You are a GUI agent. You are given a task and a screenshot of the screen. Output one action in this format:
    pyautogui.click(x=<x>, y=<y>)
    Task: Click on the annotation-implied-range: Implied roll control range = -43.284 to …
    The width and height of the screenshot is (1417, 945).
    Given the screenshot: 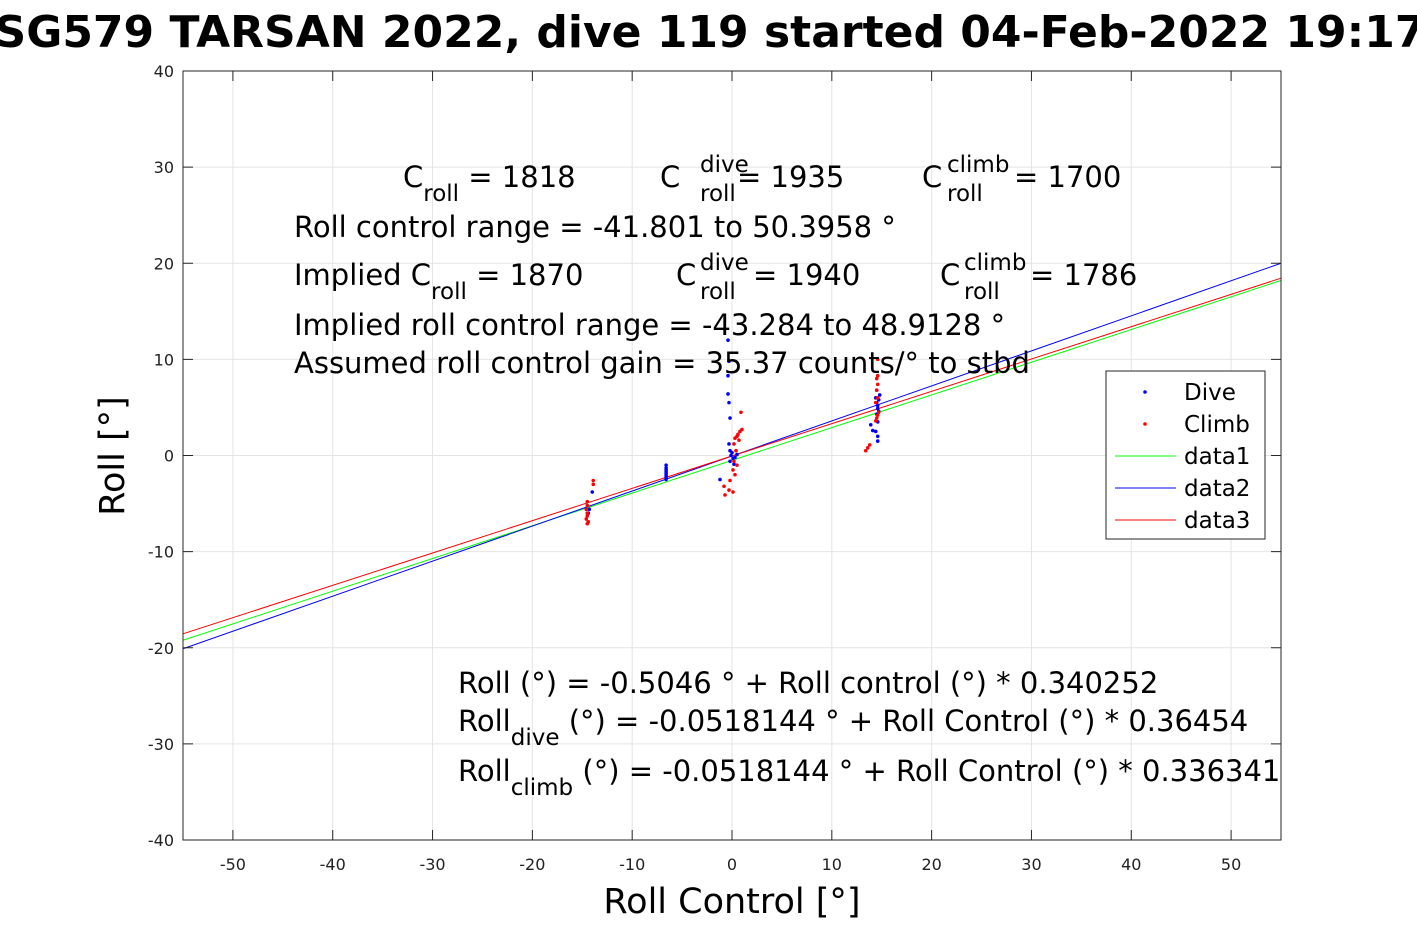 What is the action you would take?
    pyautogui.click(x=649, y=325)
    